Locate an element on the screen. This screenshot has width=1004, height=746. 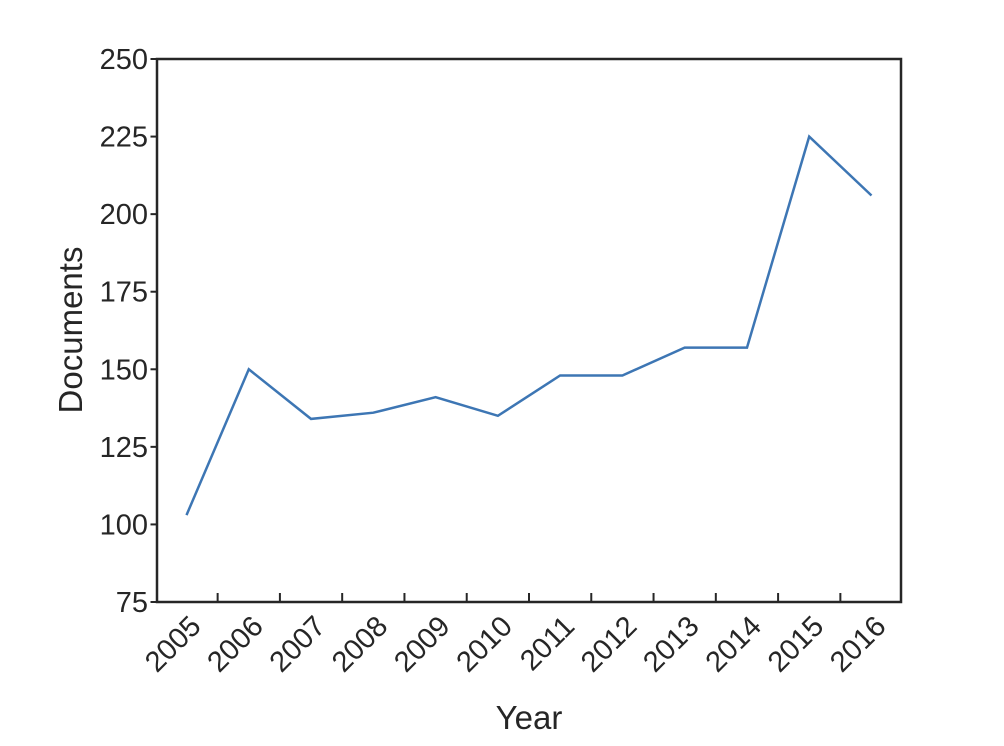
y-tick-label: 125 is located at coordinates (124, 448).